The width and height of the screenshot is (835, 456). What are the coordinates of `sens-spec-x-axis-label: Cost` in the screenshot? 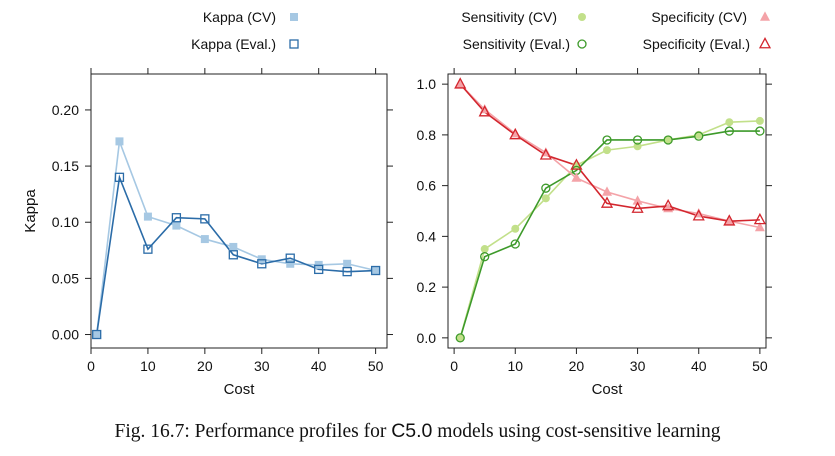 It's located at (608, 389).